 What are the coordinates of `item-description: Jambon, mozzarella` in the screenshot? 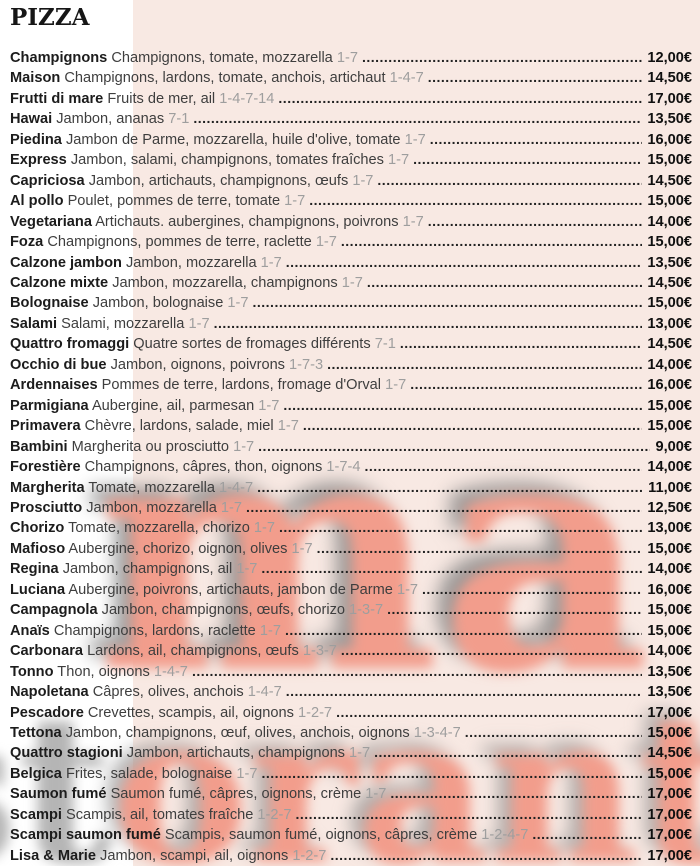 It's located at (191, 262).